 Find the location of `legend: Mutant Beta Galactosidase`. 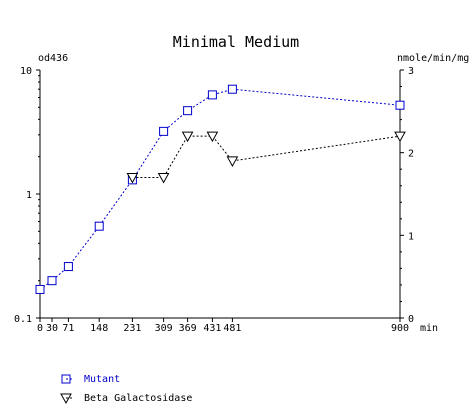

legend: Mutant Beta Galactosidase is located at coordinates (126, 389).